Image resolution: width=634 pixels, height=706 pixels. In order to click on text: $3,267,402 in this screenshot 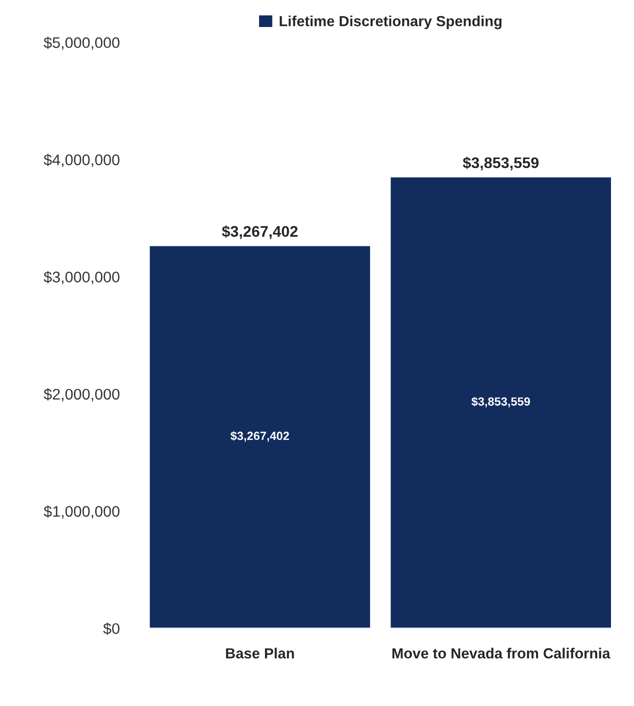, I will do `click(260, 436)`.